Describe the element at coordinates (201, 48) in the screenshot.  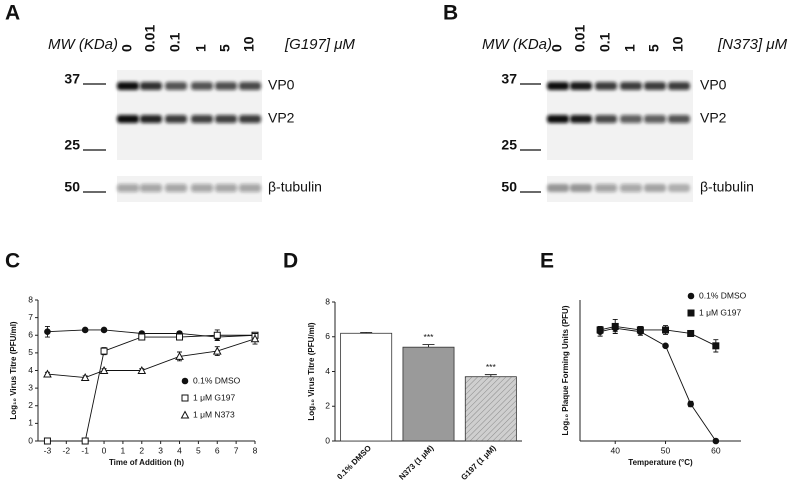
I see `lane-label: 1` at that location.